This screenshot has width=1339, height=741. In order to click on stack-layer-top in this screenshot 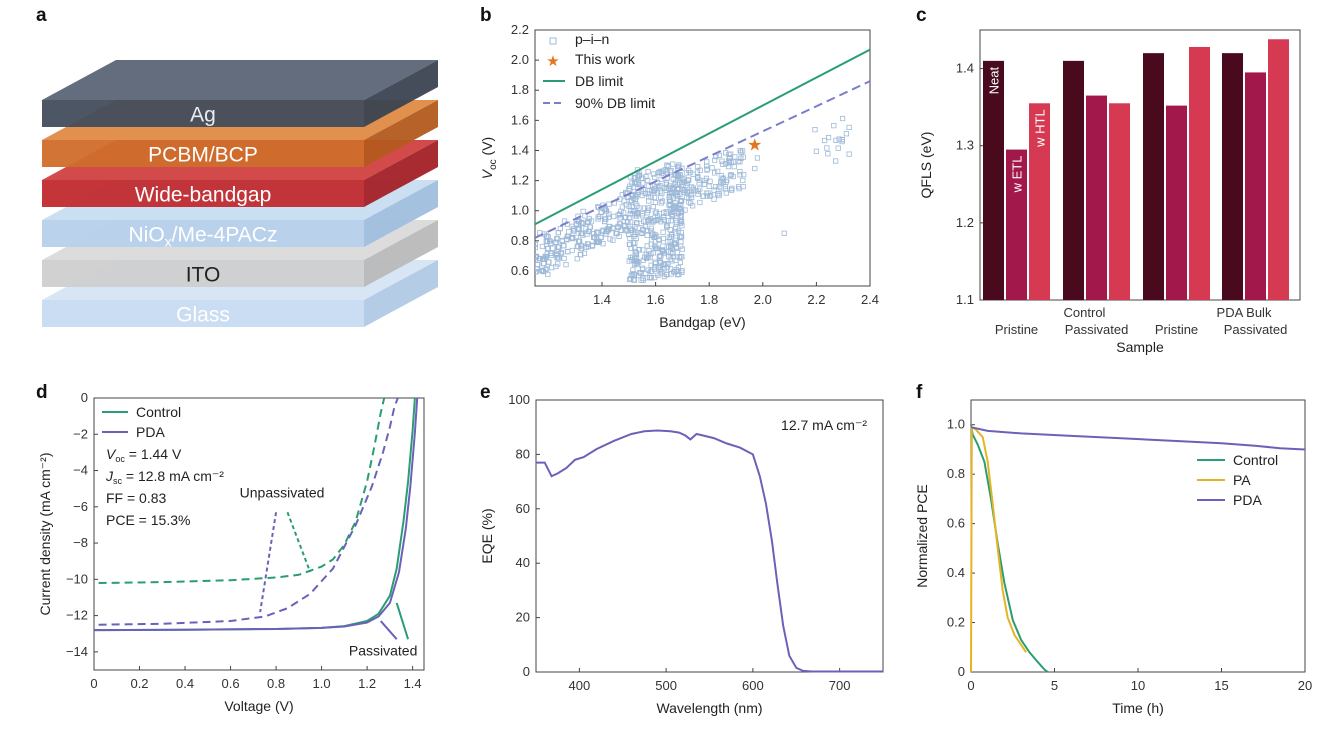, I will do `click(240, 80)`.